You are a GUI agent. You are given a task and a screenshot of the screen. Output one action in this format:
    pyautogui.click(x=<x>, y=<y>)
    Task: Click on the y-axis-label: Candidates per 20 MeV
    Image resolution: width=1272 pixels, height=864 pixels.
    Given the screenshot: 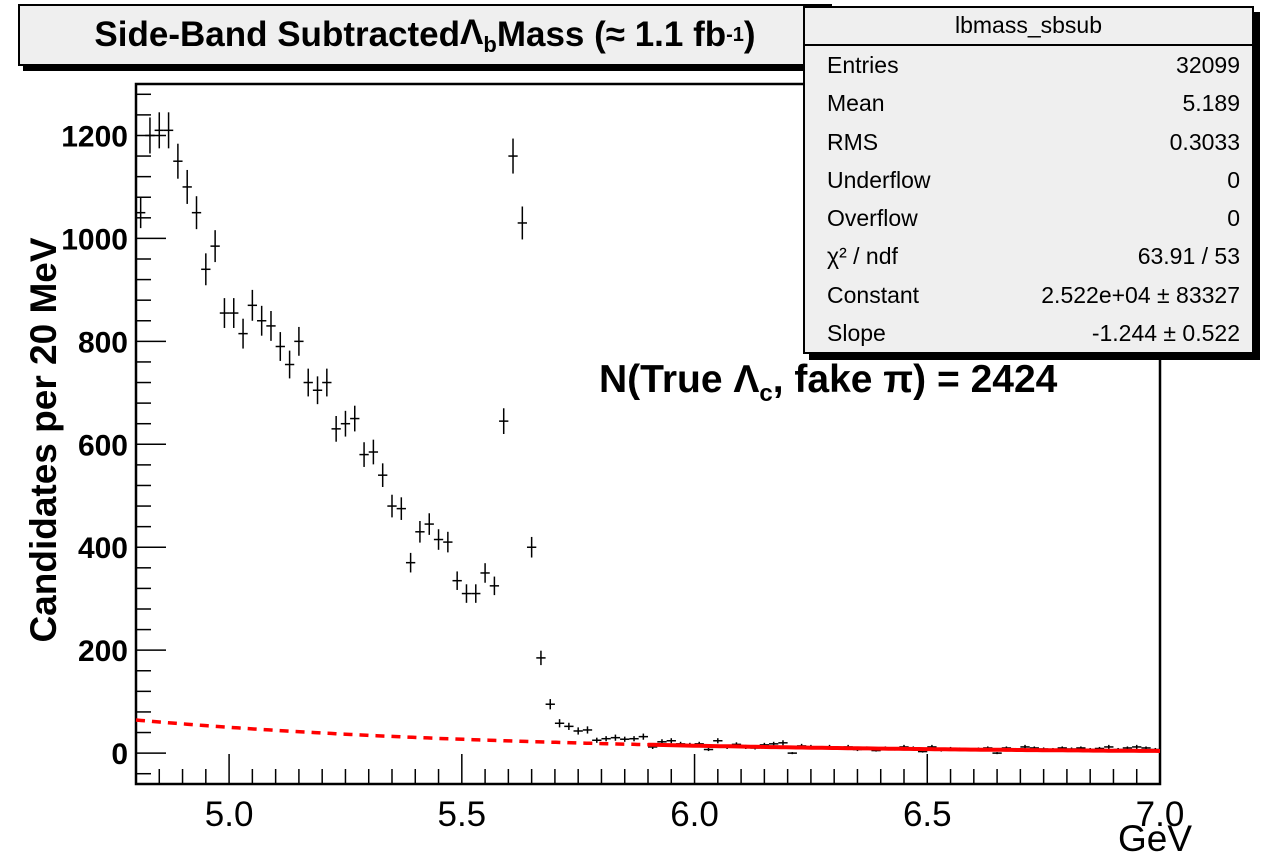 What is the action you would take?
    pyautogui.click(x=43, y=440)
    